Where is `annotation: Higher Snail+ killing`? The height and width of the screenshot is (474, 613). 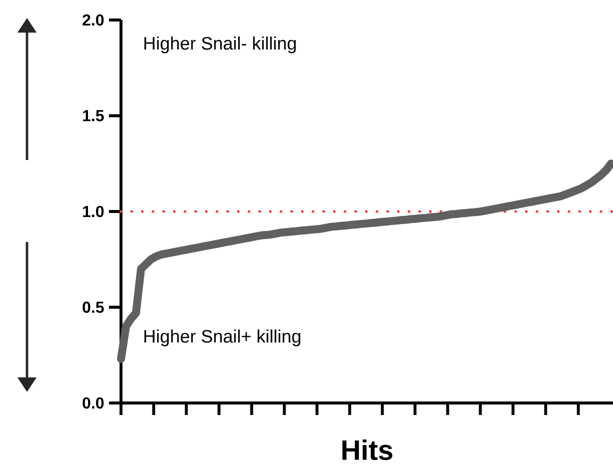 annotation: Higher Snail+ killing is located at coordinates (222, 337).